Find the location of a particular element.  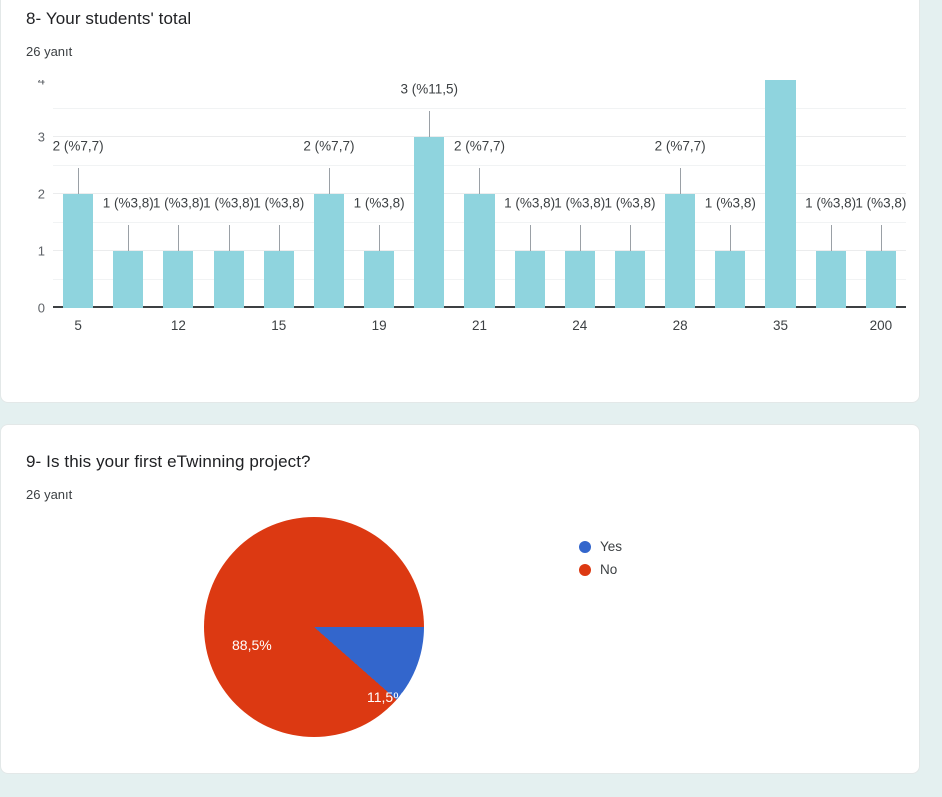

x-axis-labels: 5 12 15 19 21 24 28 35 200 is located at coordinates (479, 323).